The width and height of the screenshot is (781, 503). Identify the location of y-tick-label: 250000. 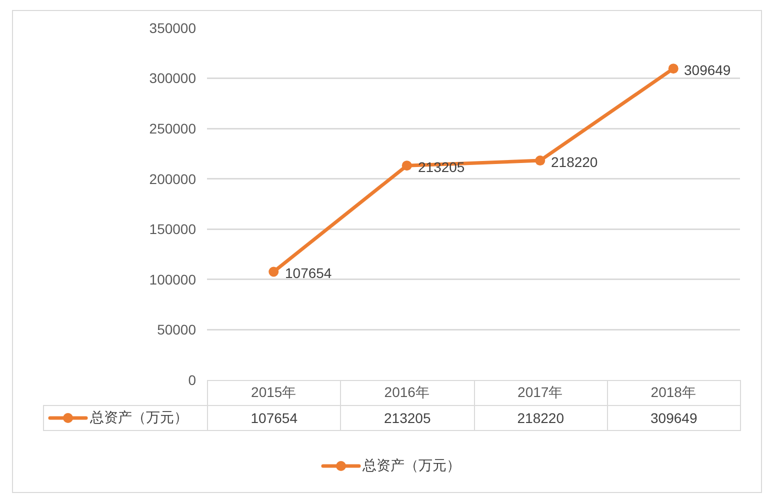
(172, 128).